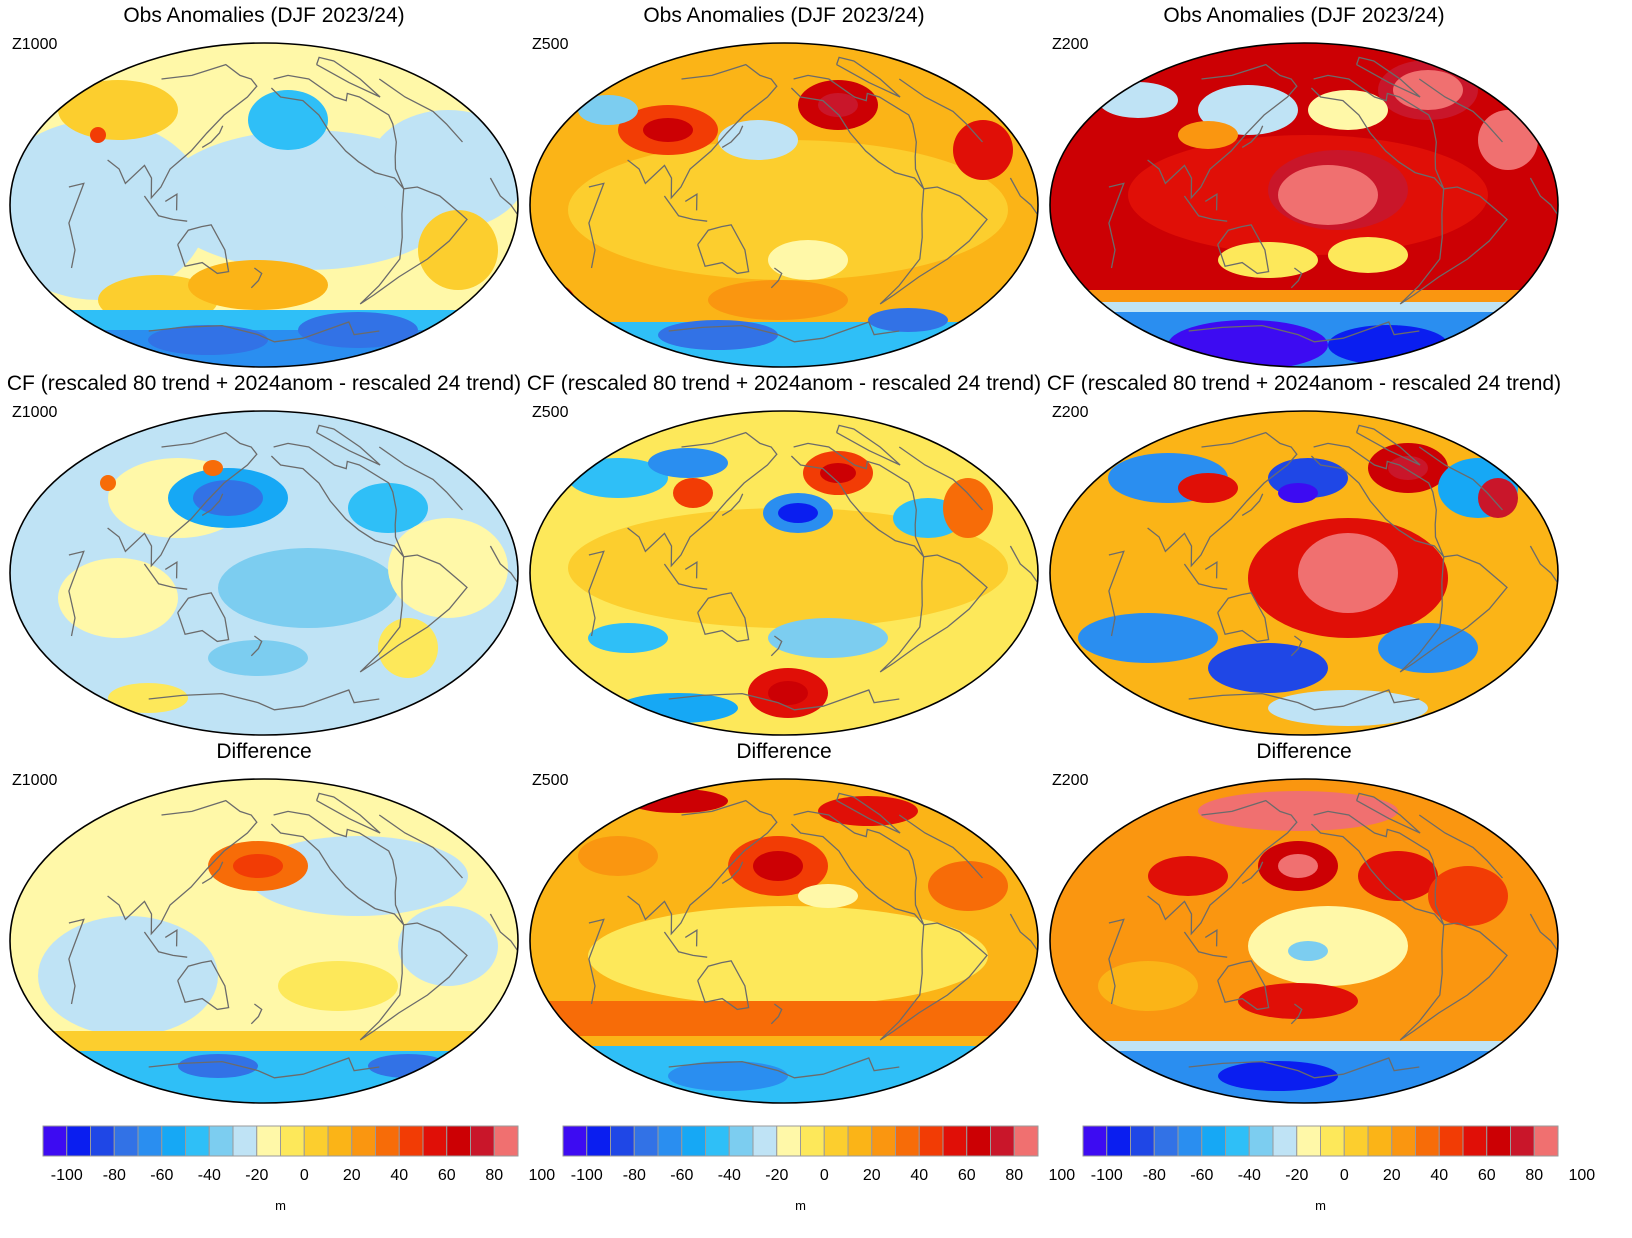 The image size is (1632, 1238). Describe the element at coordinates (447, 1175) in the screenshot. I see `colorbar-tick-label: 60` at that location.